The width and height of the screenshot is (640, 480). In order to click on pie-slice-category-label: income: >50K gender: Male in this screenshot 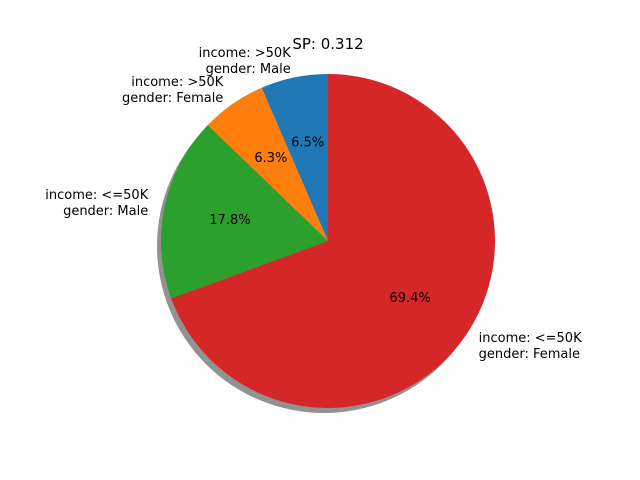, I will do `click(245, 61)`.